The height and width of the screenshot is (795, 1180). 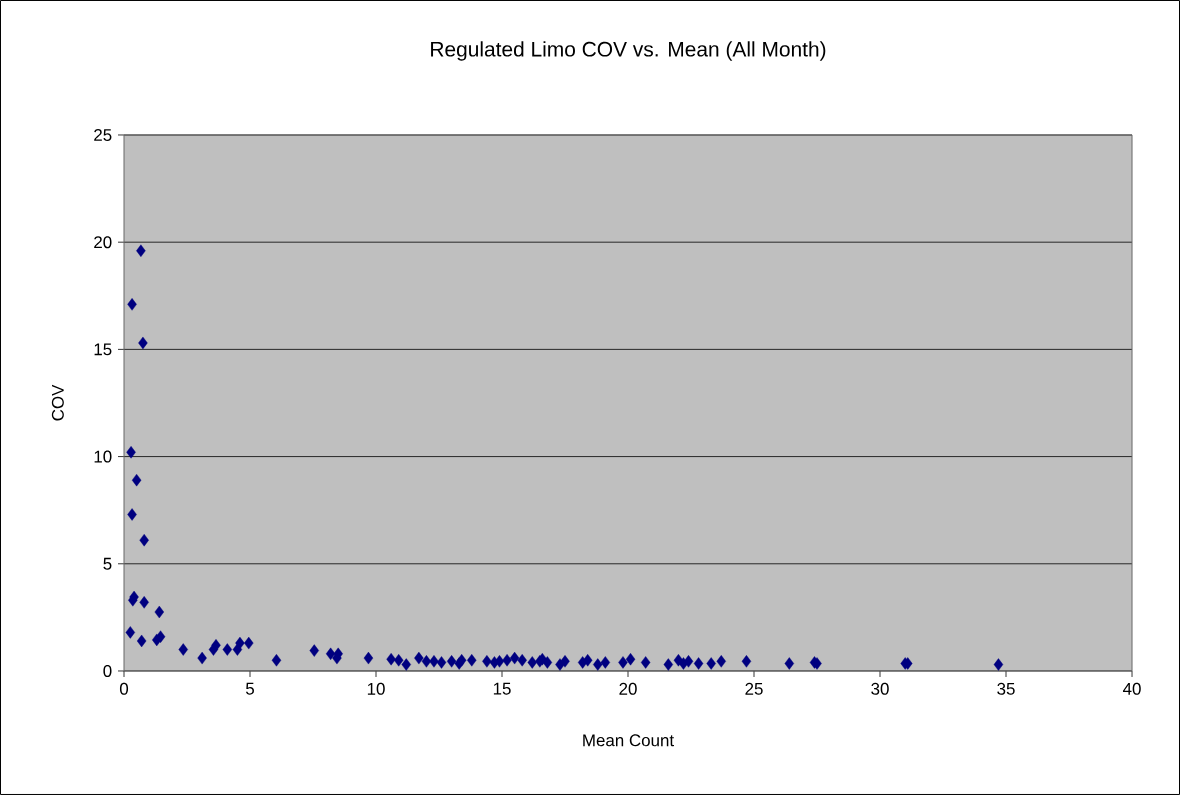 I want to click on y-tick-label: 0, so click(x=107, y=670).